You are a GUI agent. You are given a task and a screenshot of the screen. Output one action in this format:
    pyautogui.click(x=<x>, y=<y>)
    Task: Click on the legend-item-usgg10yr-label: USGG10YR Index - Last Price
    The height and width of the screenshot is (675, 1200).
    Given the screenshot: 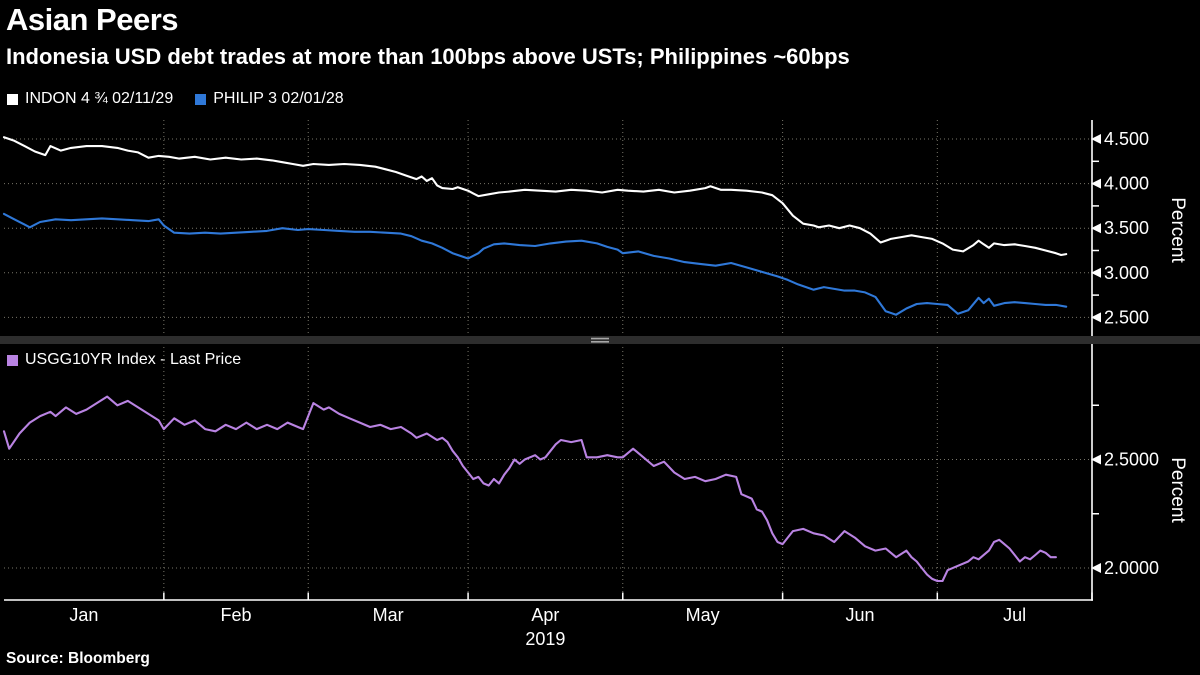 What is the action you would take?
    pyautogui.click(x=133, y=359)
    